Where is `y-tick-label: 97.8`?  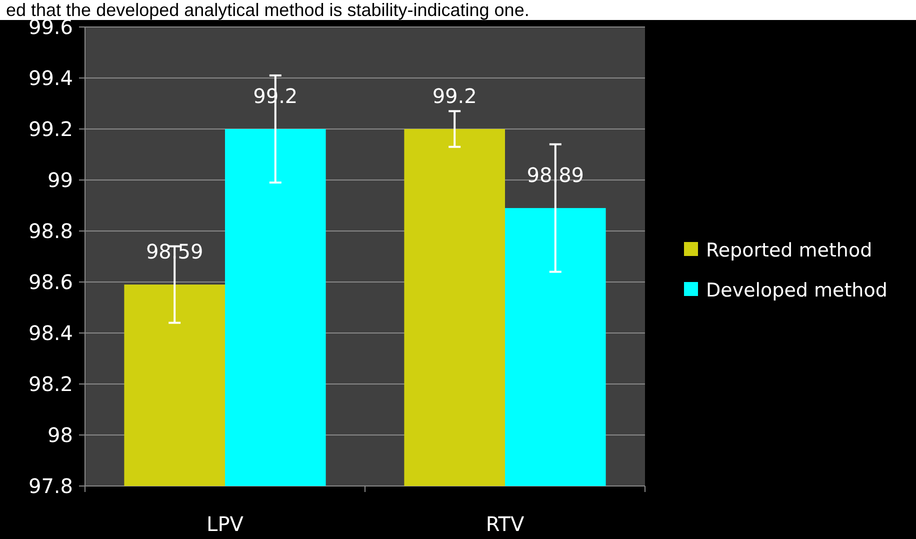
y-tick-label: 97.8 is located at coordinates (50, 486).